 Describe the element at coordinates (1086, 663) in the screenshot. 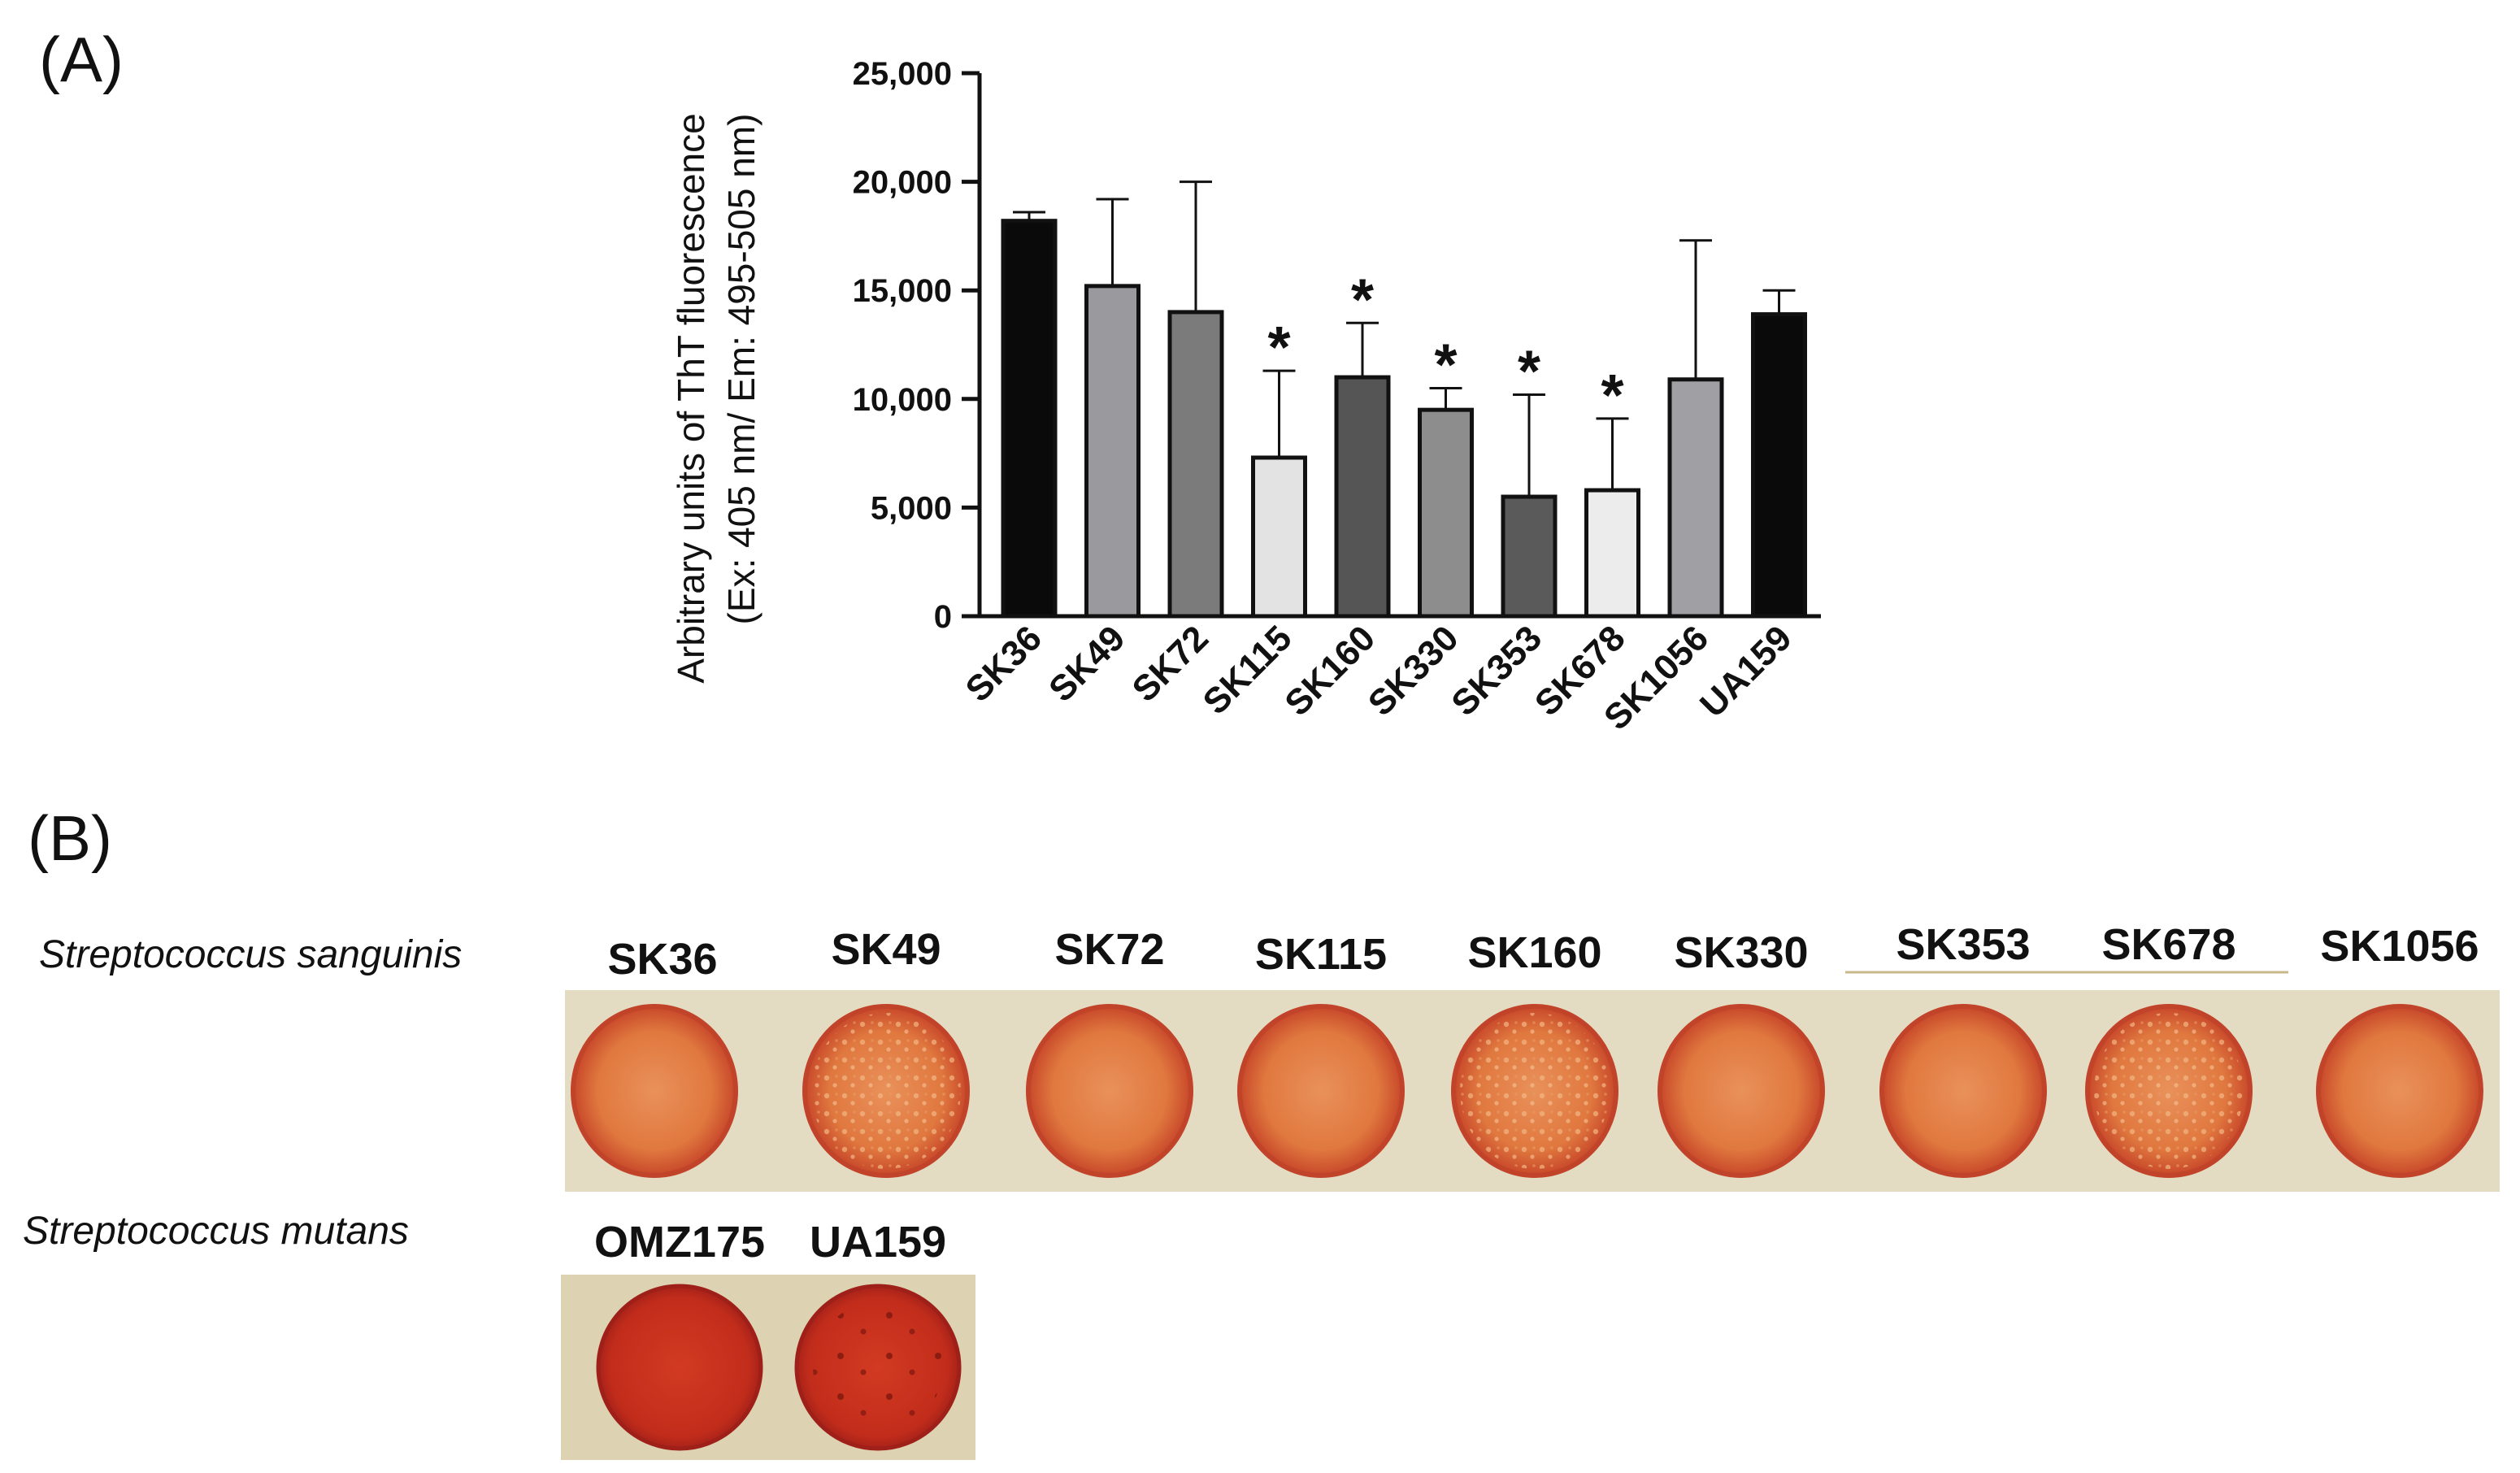

I see `x-category-label: SK49` at that location.